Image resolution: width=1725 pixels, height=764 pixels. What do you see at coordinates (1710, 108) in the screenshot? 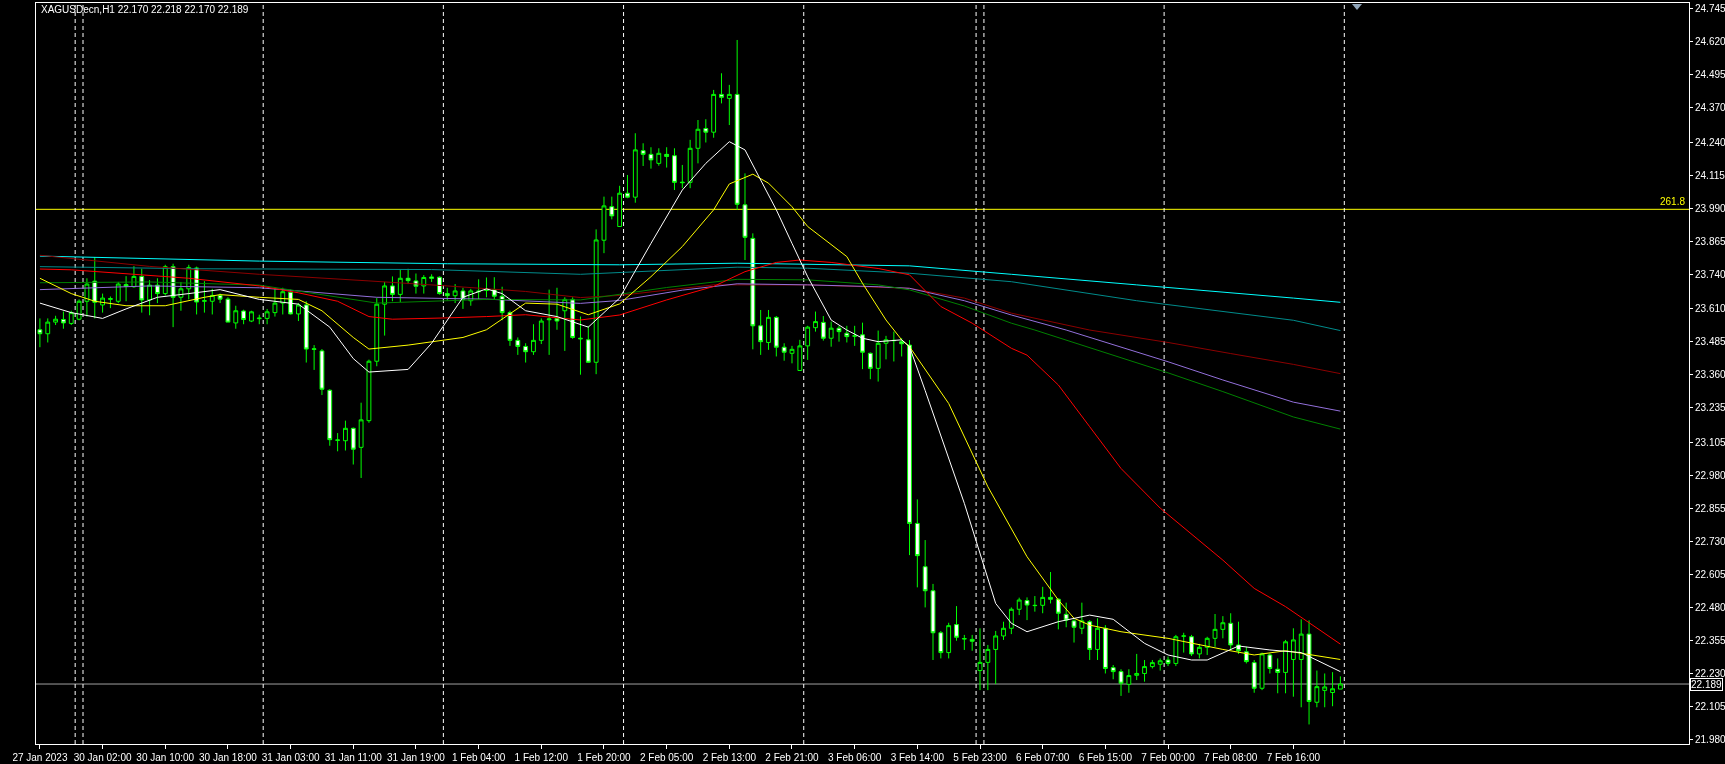
I see `y-tick-label: 24.370` at bounding box center [1710, 108].